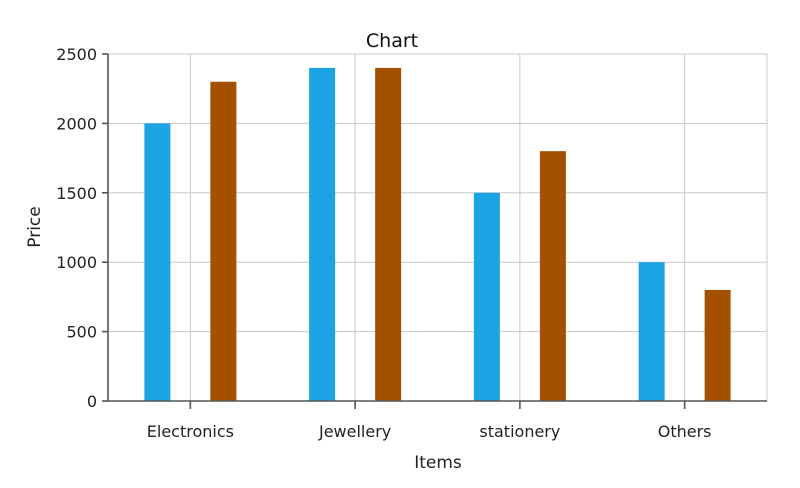  Describe the element at coordinates (519, 431) in the screenshot. I see `x-tick-label: stationery` at that location.